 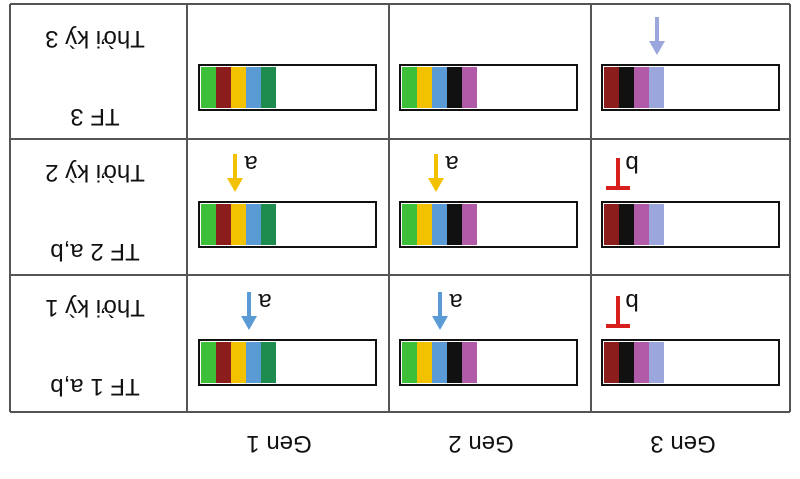 I want to click on activation-arrow-r2-c1, so click(x=235, y=173).